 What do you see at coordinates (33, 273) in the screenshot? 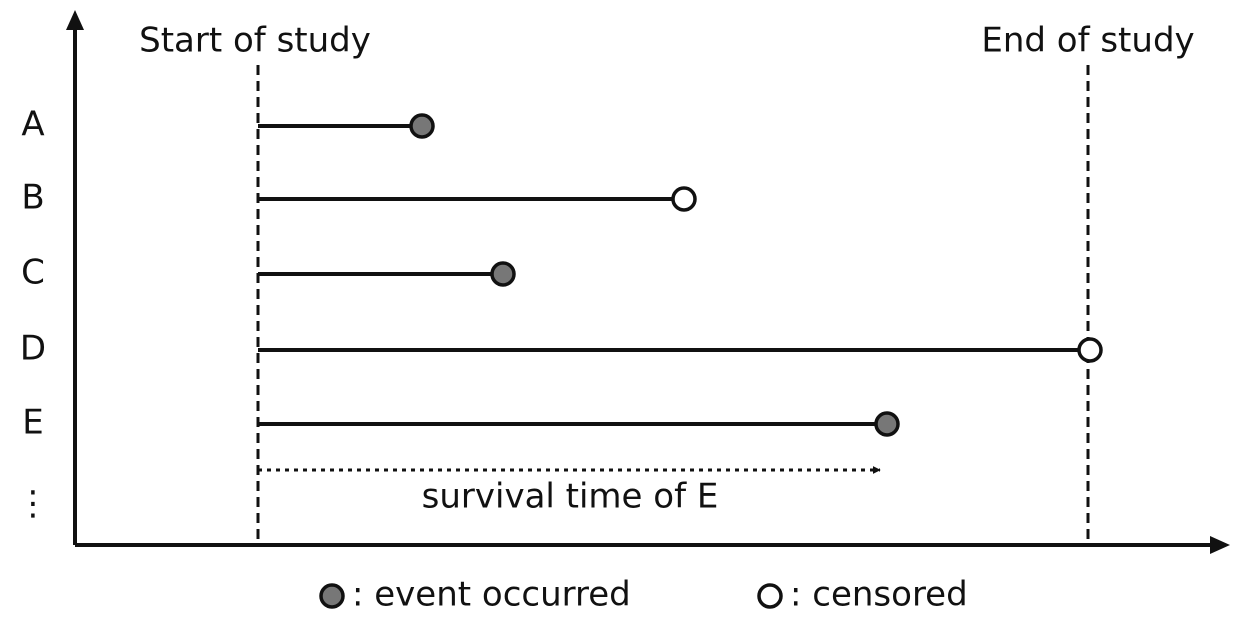
I see `subject-label: C` at bounding box center [33, 273].